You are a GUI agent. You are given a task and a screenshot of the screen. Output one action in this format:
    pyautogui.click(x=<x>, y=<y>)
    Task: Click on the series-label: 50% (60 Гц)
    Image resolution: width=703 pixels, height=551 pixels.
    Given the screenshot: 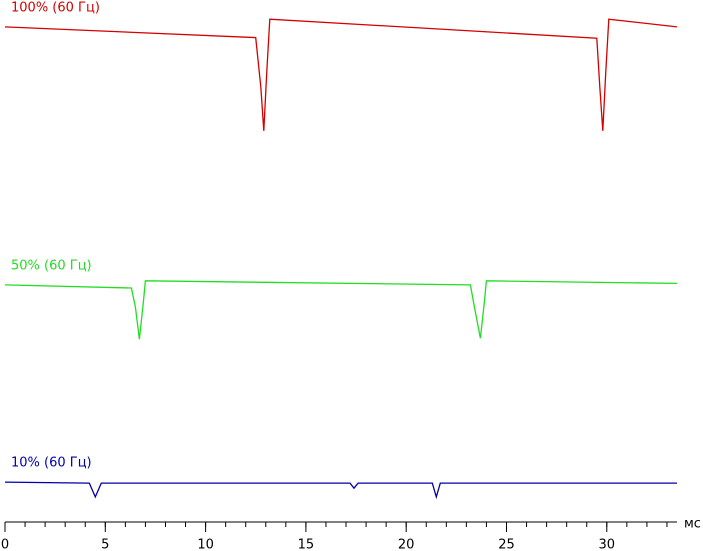 What is the action you would take?
    pyautogui.click(x=51, y=265)
    